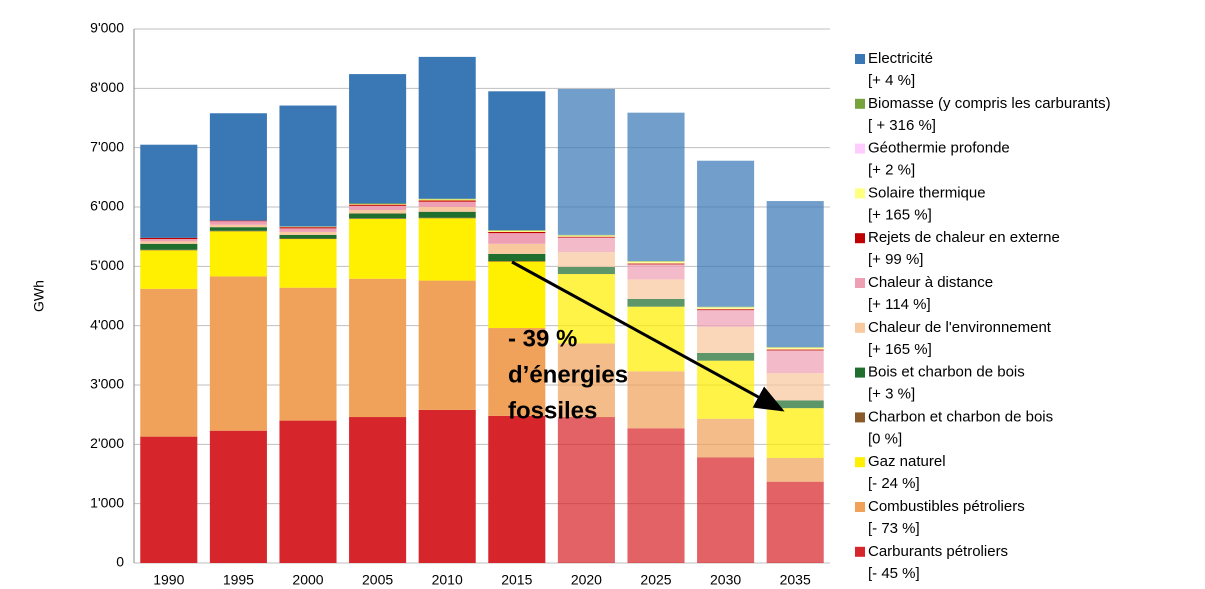 This screenshot has width=1205, height=589. Describe the element at coordinates (930, 282) in the screenshot. I see `legend-label: Chaleur à distance` at that location.